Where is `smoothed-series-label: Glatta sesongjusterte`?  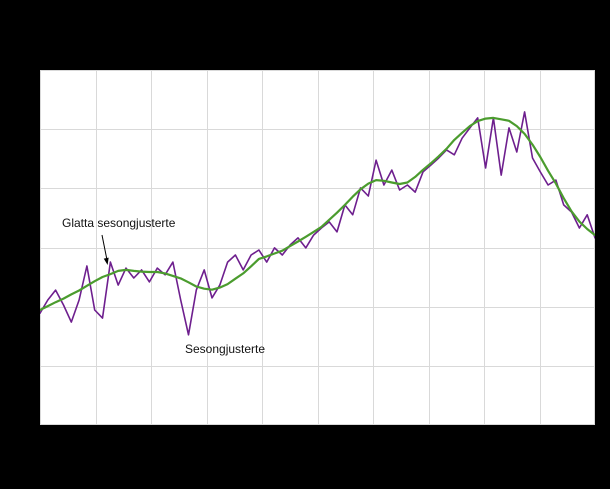
smoothed-series-label: Glatta sesongjusterte is located at coordinates (119, 223).